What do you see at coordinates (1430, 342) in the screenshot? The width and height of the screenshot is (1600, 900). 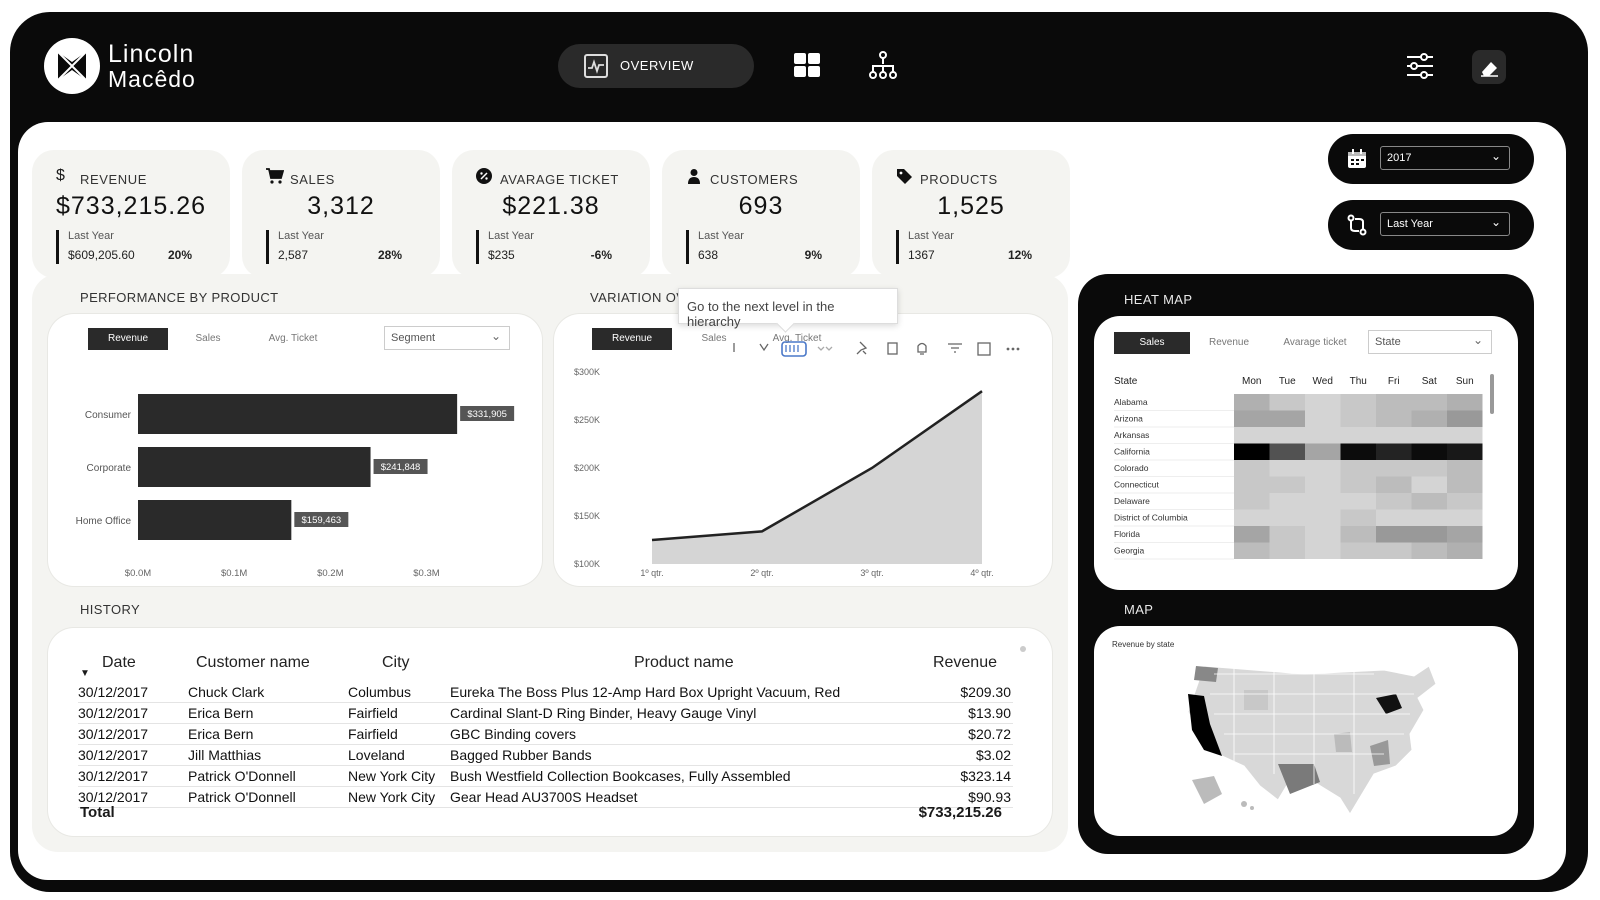 I see `state-dropdown: State ⌄` at bounding box center [1430, 342].